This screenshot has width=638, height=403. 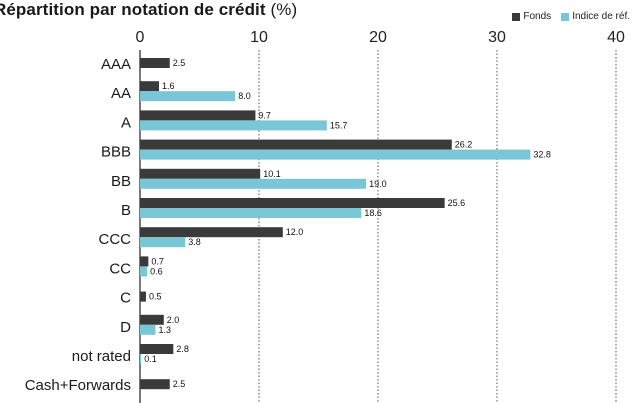 I want to click on legend-item-fonds: Fonds, so click(x=531, y=16).